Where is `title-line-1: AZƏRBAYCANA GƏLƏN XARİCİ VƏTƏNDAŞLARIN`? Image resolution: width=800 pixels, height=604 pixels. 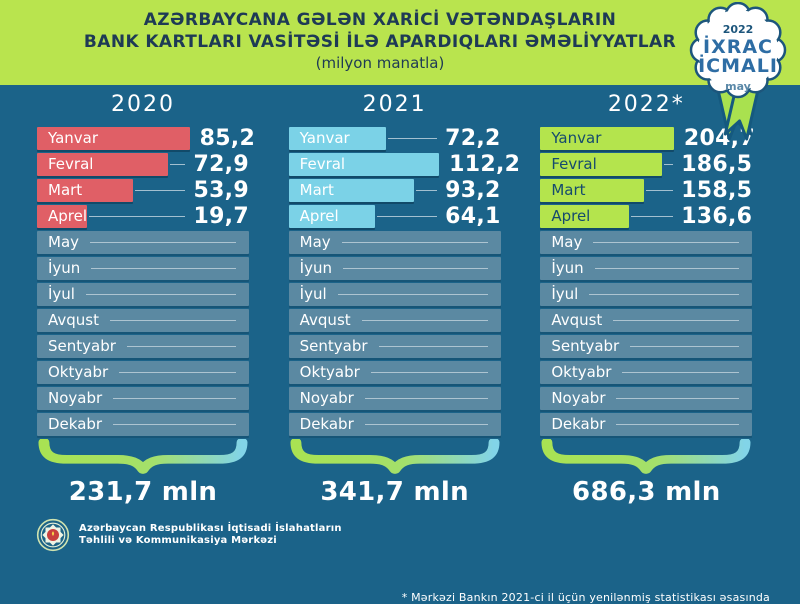 title-line-1: AZƏRBAYCANA GƏLƏN XARİCİ VƏTƏNDAŞLARIN is located at coordinates (380, 20).